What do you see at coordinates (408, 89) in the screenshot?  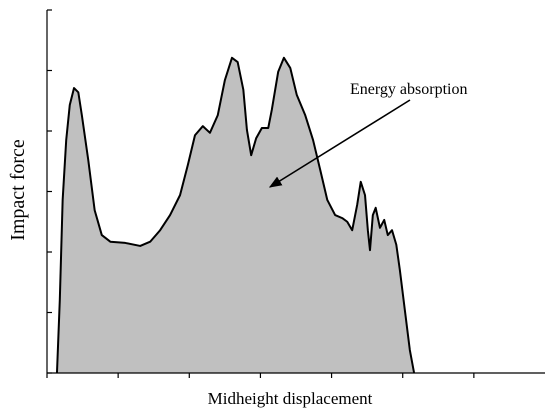 I see `annotation: Energy absorption` at bounding box center [408, 89].